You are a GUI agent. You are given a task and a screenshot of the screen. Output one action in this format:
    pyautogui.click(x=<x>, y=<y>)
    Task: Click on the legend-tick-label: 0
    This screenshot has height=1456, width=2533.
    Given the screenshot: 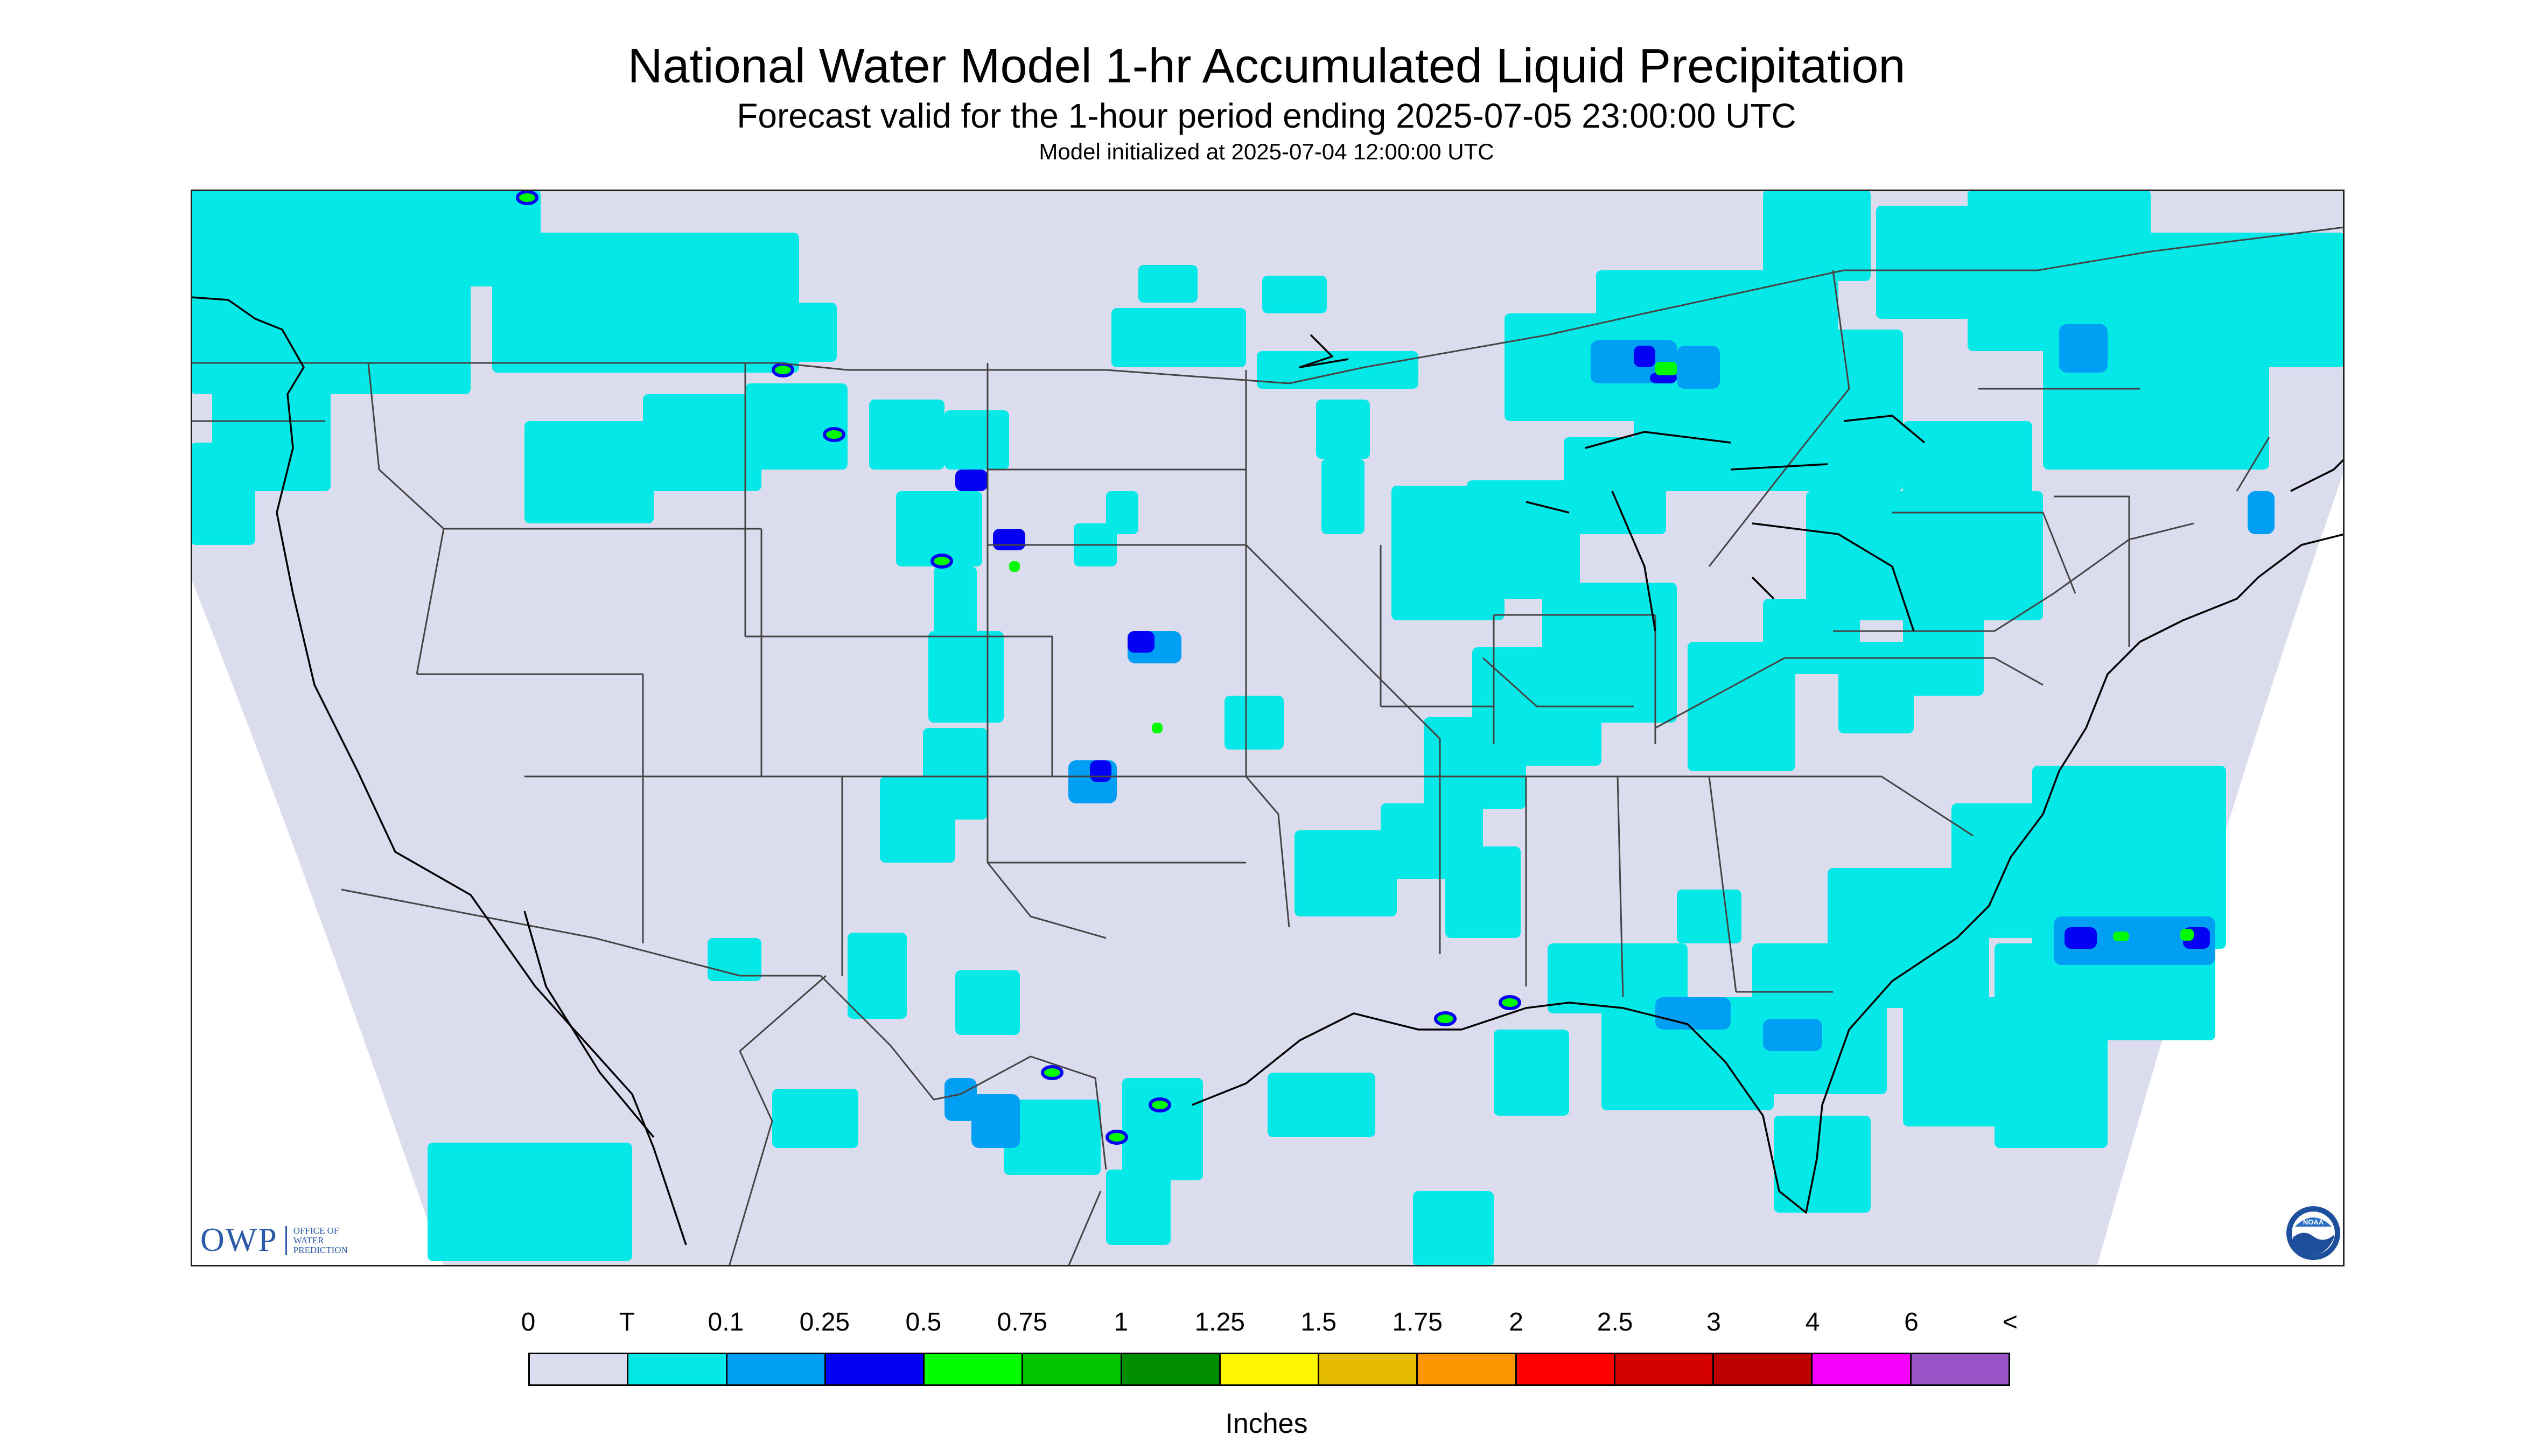 What is the action you would take?
    pyautogui.click(x=529, y=1322)
    